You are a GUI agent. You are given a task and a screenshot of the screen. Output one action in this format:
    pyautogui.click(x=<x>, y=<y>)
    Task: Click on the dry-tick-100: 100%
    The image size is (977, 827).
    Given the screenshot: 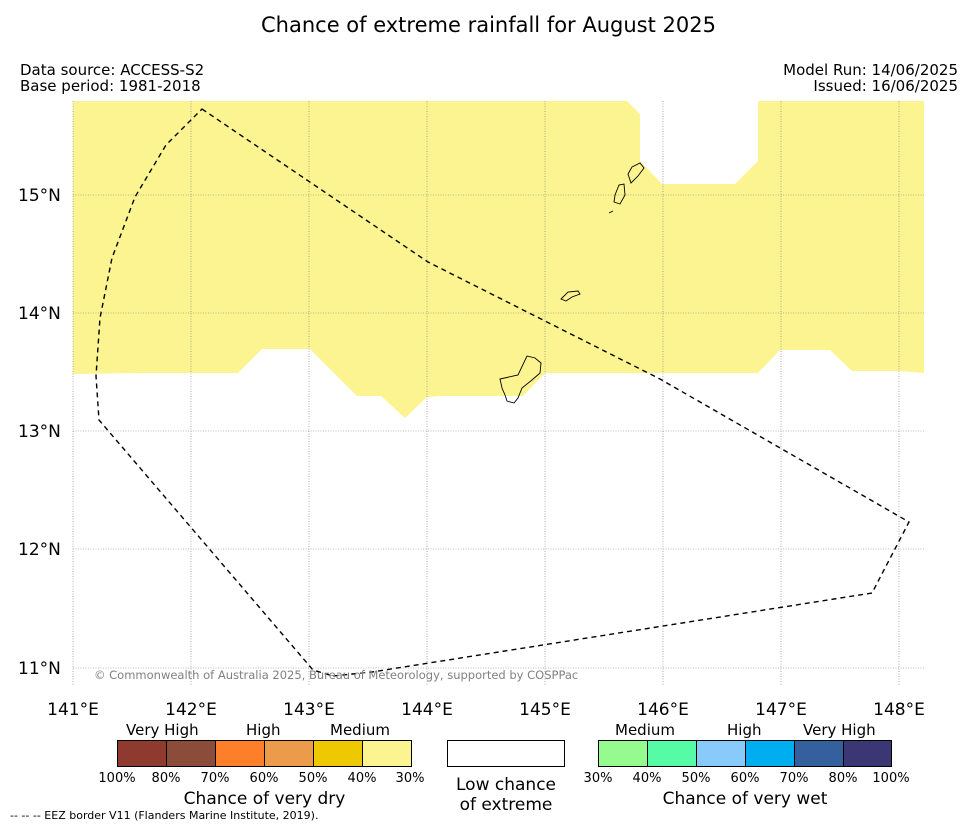 What is the action you would take?
    pyautogui.click(x=117, y=778)
    